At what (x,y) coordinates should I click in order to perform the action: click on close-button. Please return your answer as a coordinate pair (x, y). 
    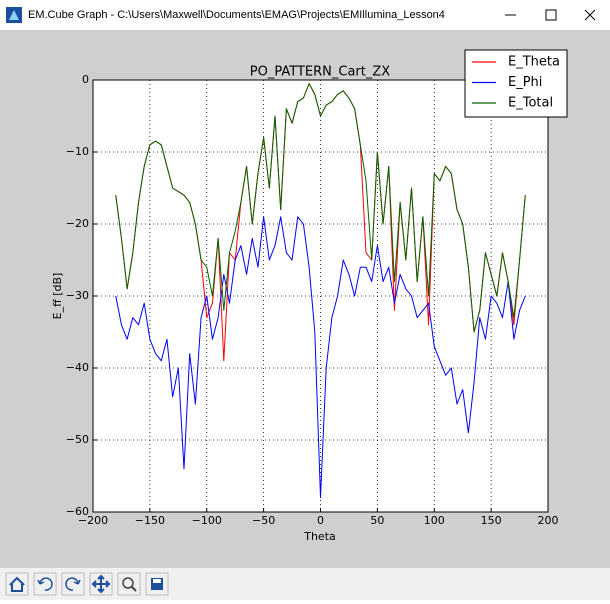
    Looking at the image, I should click on (590, 15).